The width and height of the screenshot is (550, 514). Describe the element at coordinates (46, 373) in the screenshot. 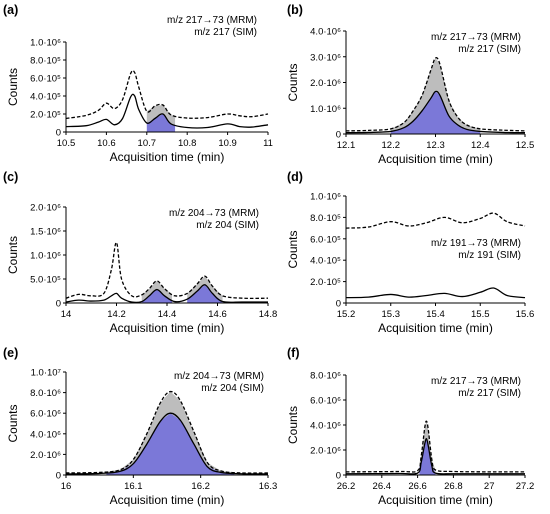

I see `y-tick-label: 1.0·10⁷` at that location.